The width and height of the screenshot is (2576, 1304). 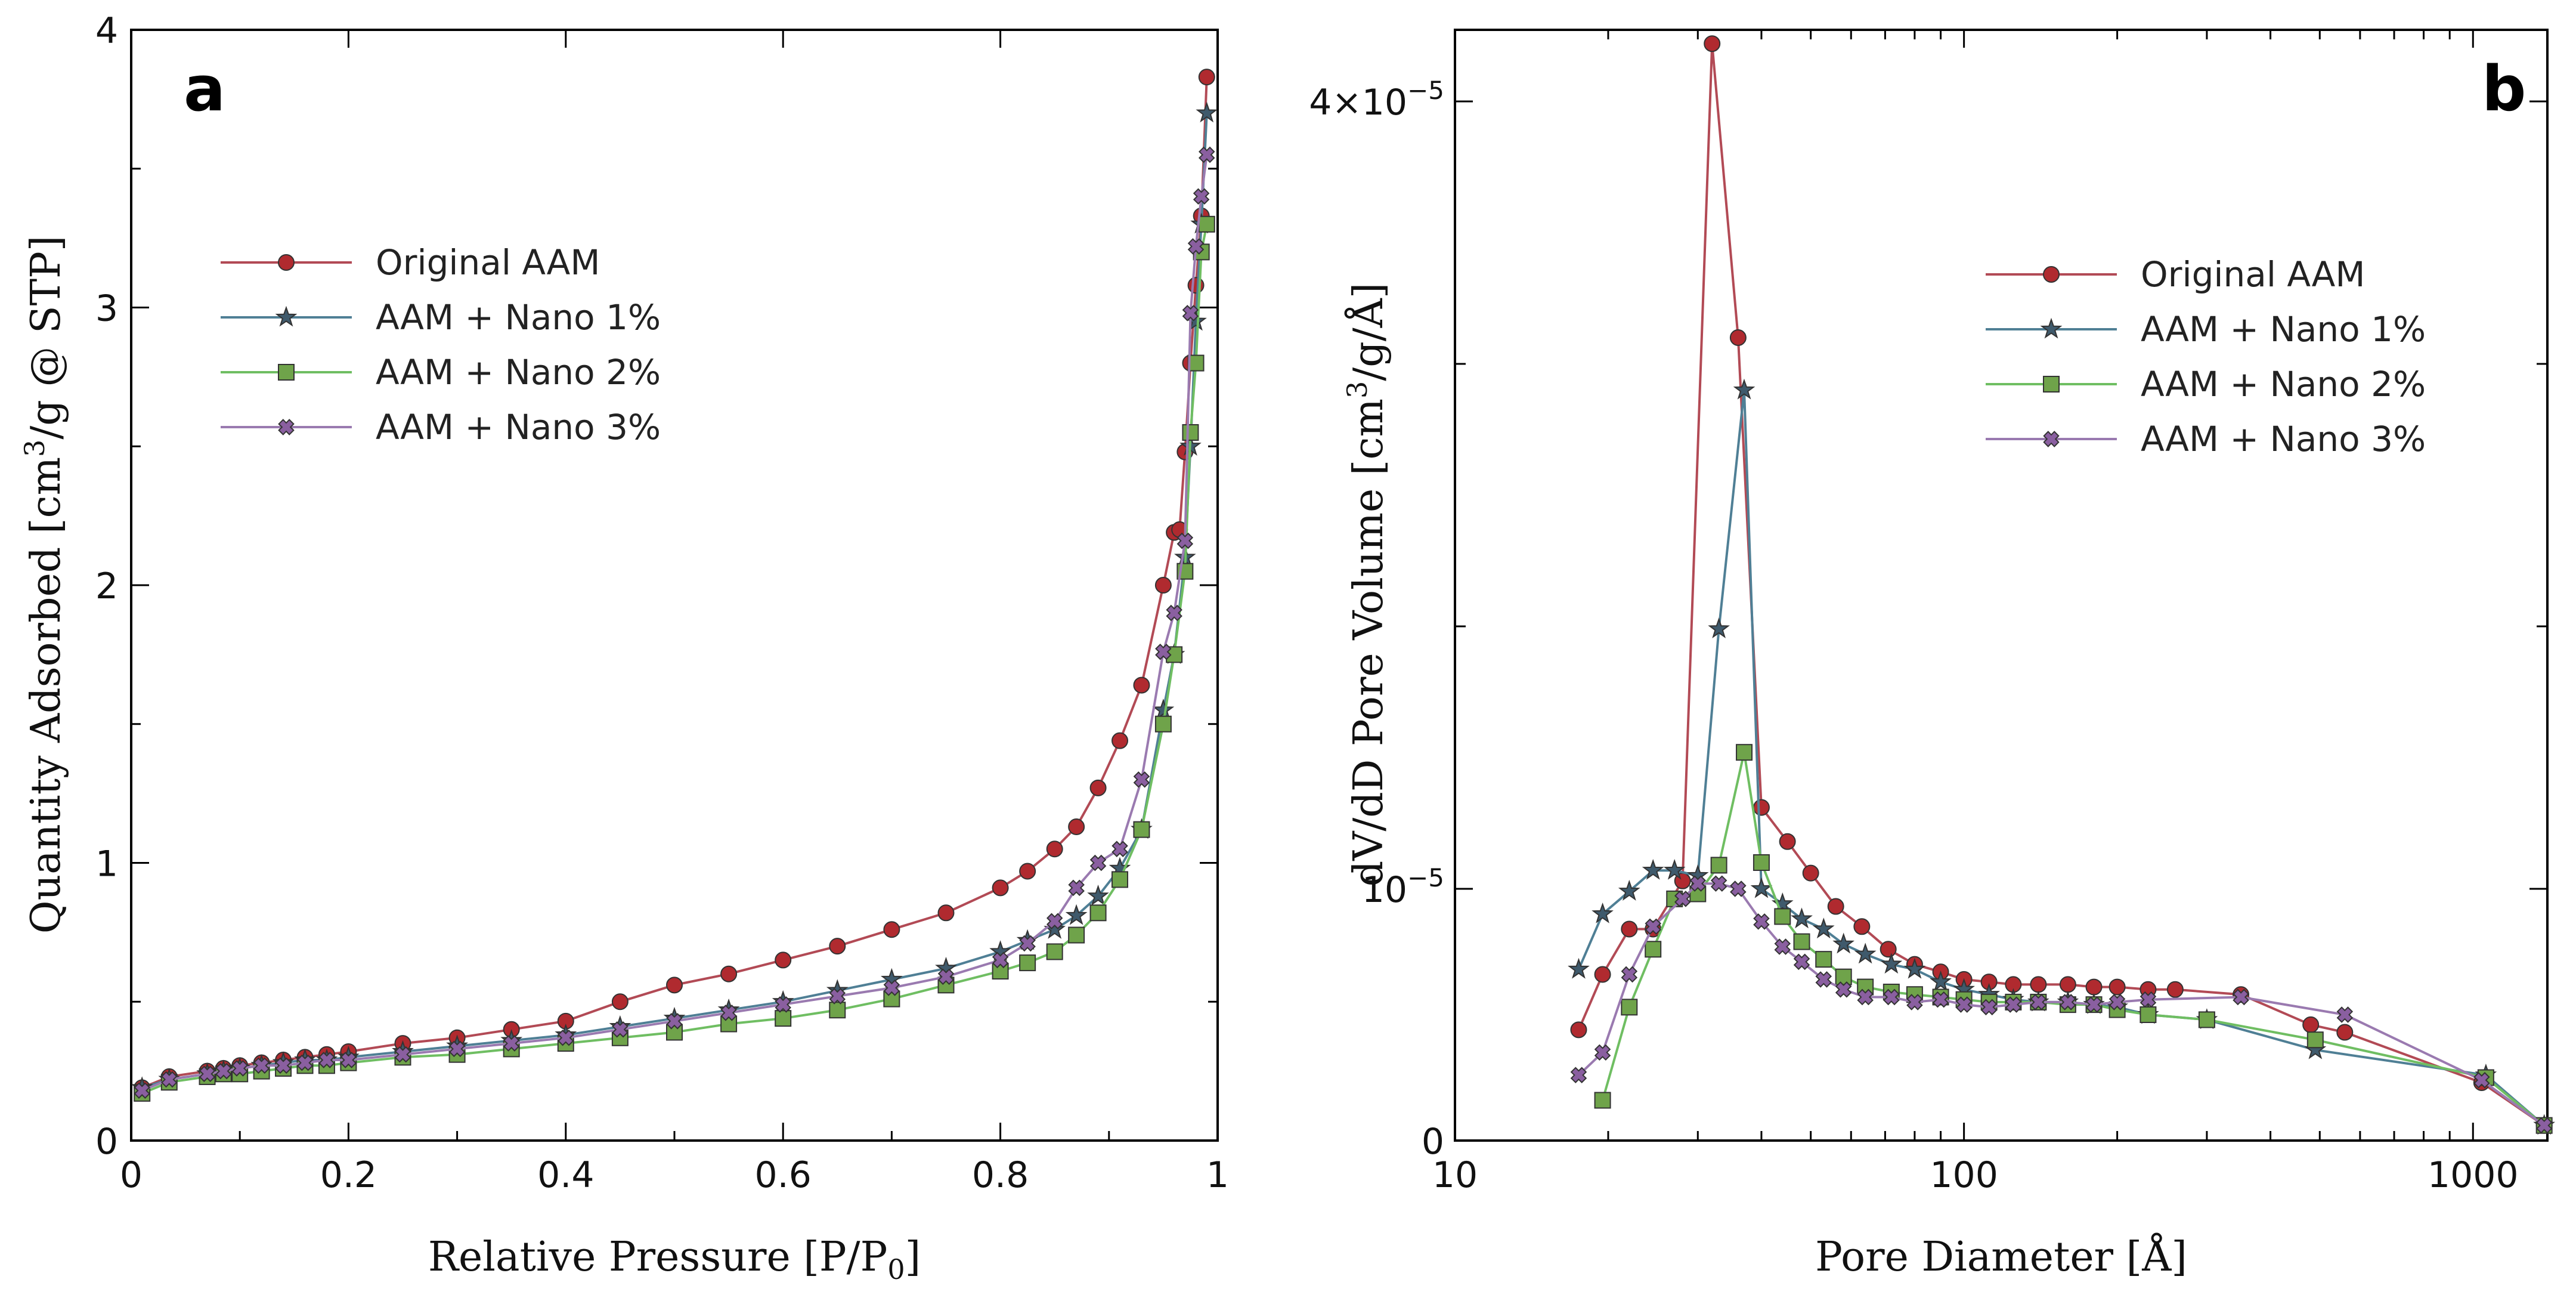 I want to click on panel-b-x-axis-label: Pore Diameter [Å], so click(x=2001, y=1257).